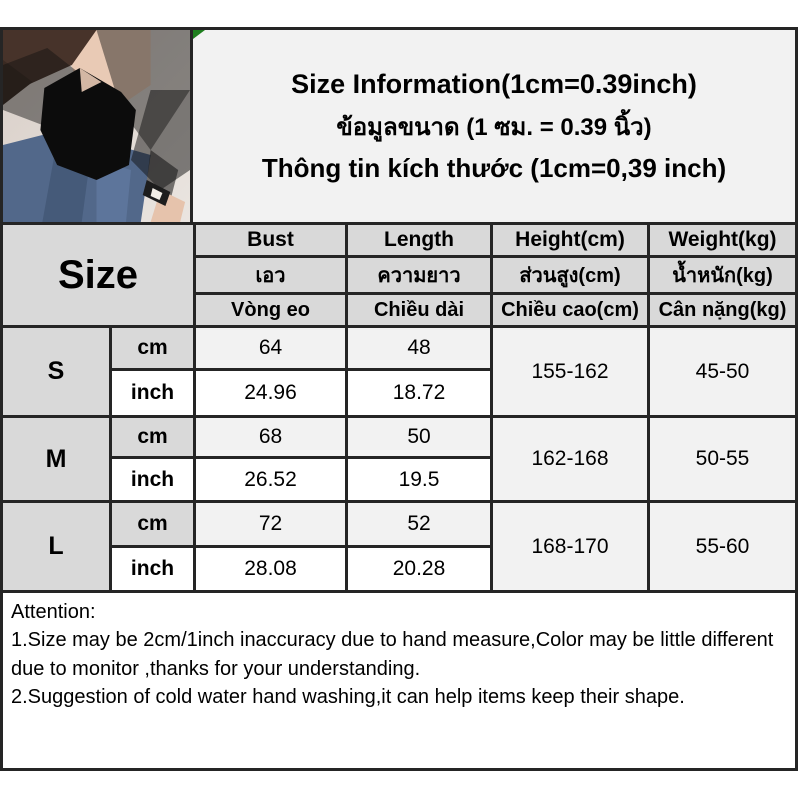  Describe the element at coordinates (53, 612) in the screenshot. I see `attention-heading: Attention:` at that location.